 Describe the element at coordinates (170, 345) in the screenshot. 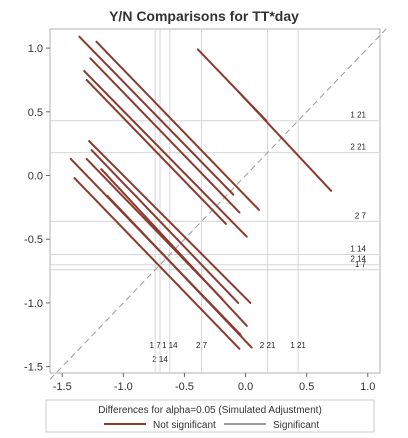

I see `reference-label-bottom: 1 14` at that location.